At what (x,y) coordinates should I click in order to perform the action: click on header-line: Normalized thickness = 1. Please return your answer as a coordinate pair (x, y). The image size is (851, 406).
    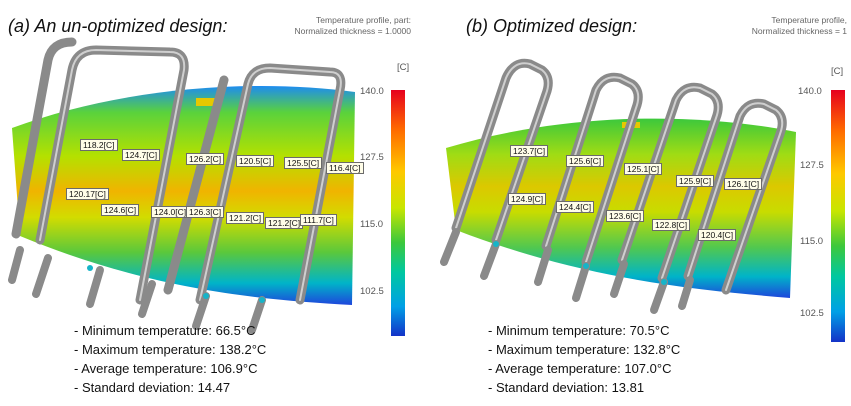
    Looking at the image, I should click on (799, 31).